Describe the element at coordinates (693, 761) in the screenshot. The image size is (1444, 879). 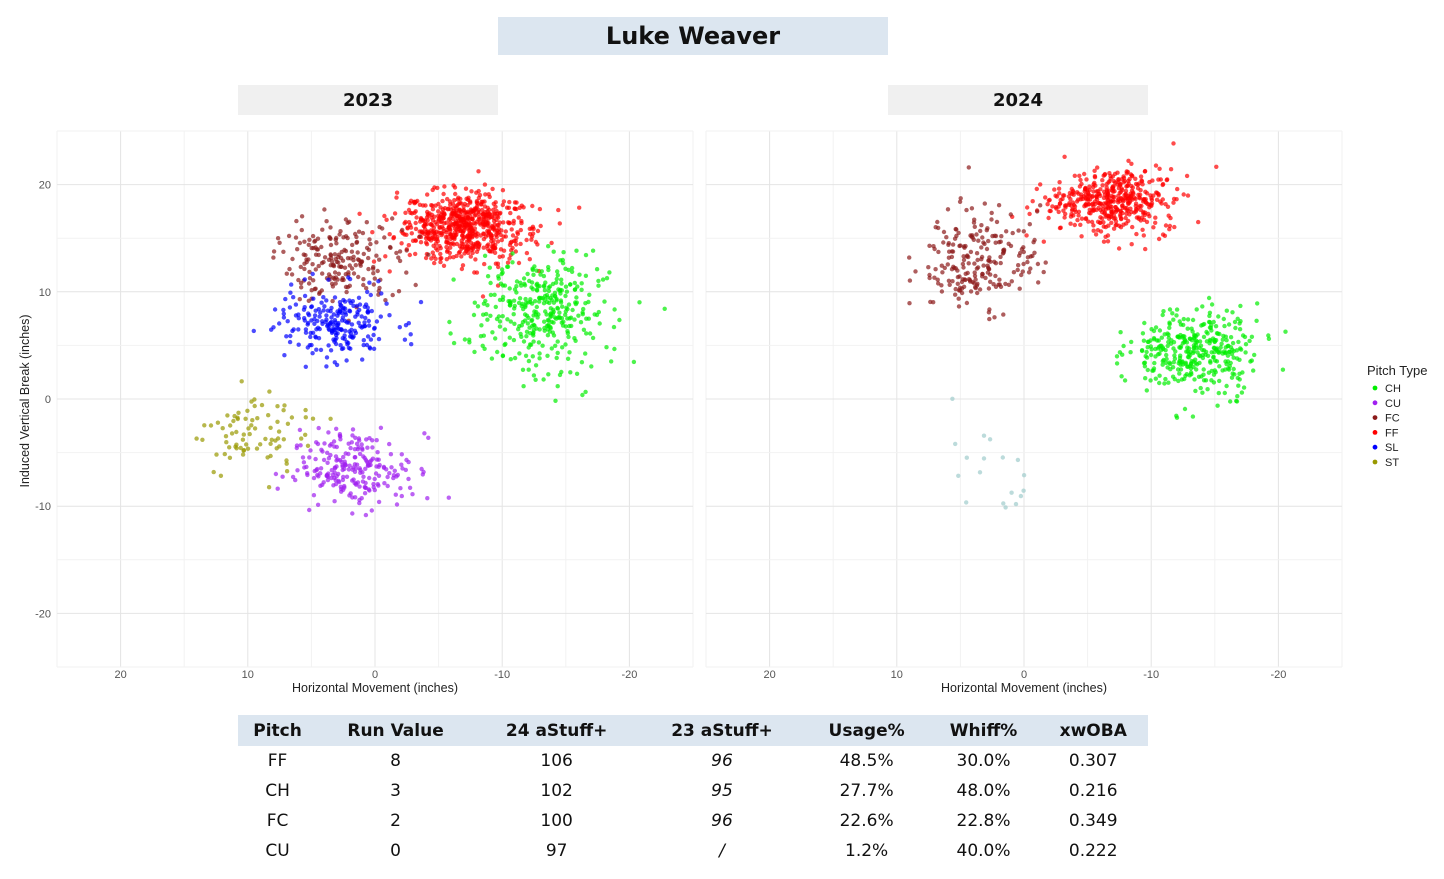
I see `table-row: FF 8 106 96 48.5% 30.0% 0.307` at that location.